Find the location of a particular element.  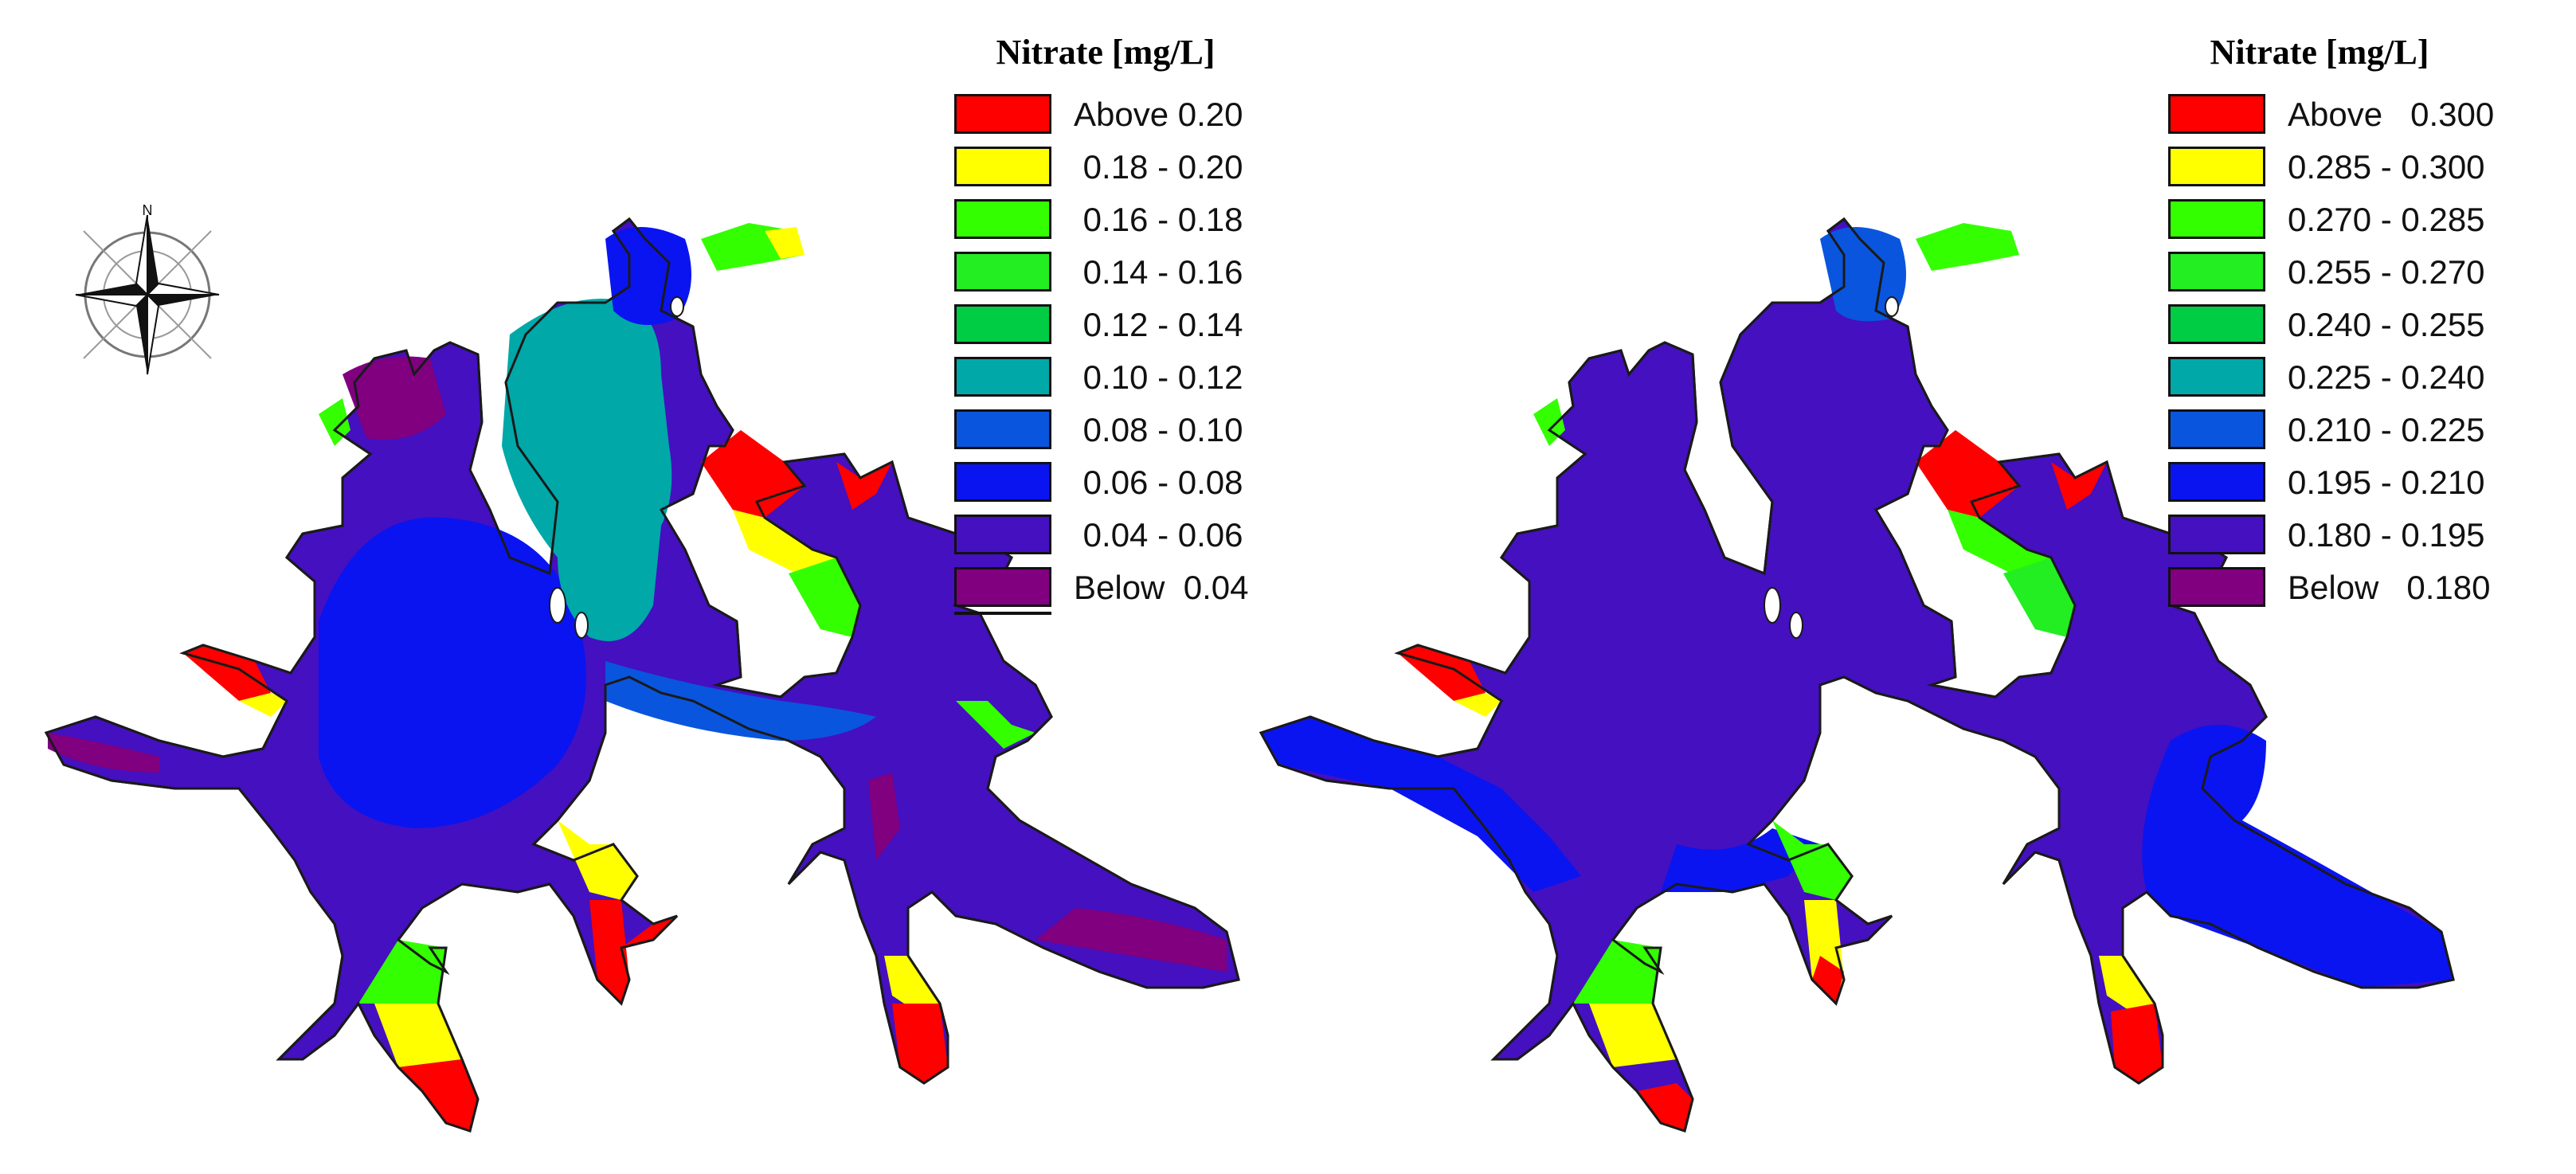

legend-item: 0.04 - 0.06 is located at coordinates (1141, 538).